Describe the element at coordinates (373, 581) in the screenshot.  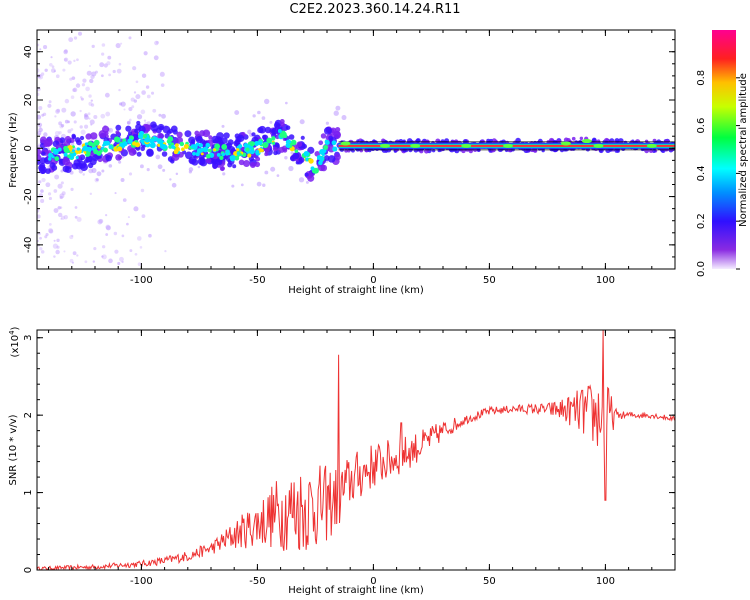
I see `snr-x-tick-label: 0` at that location.